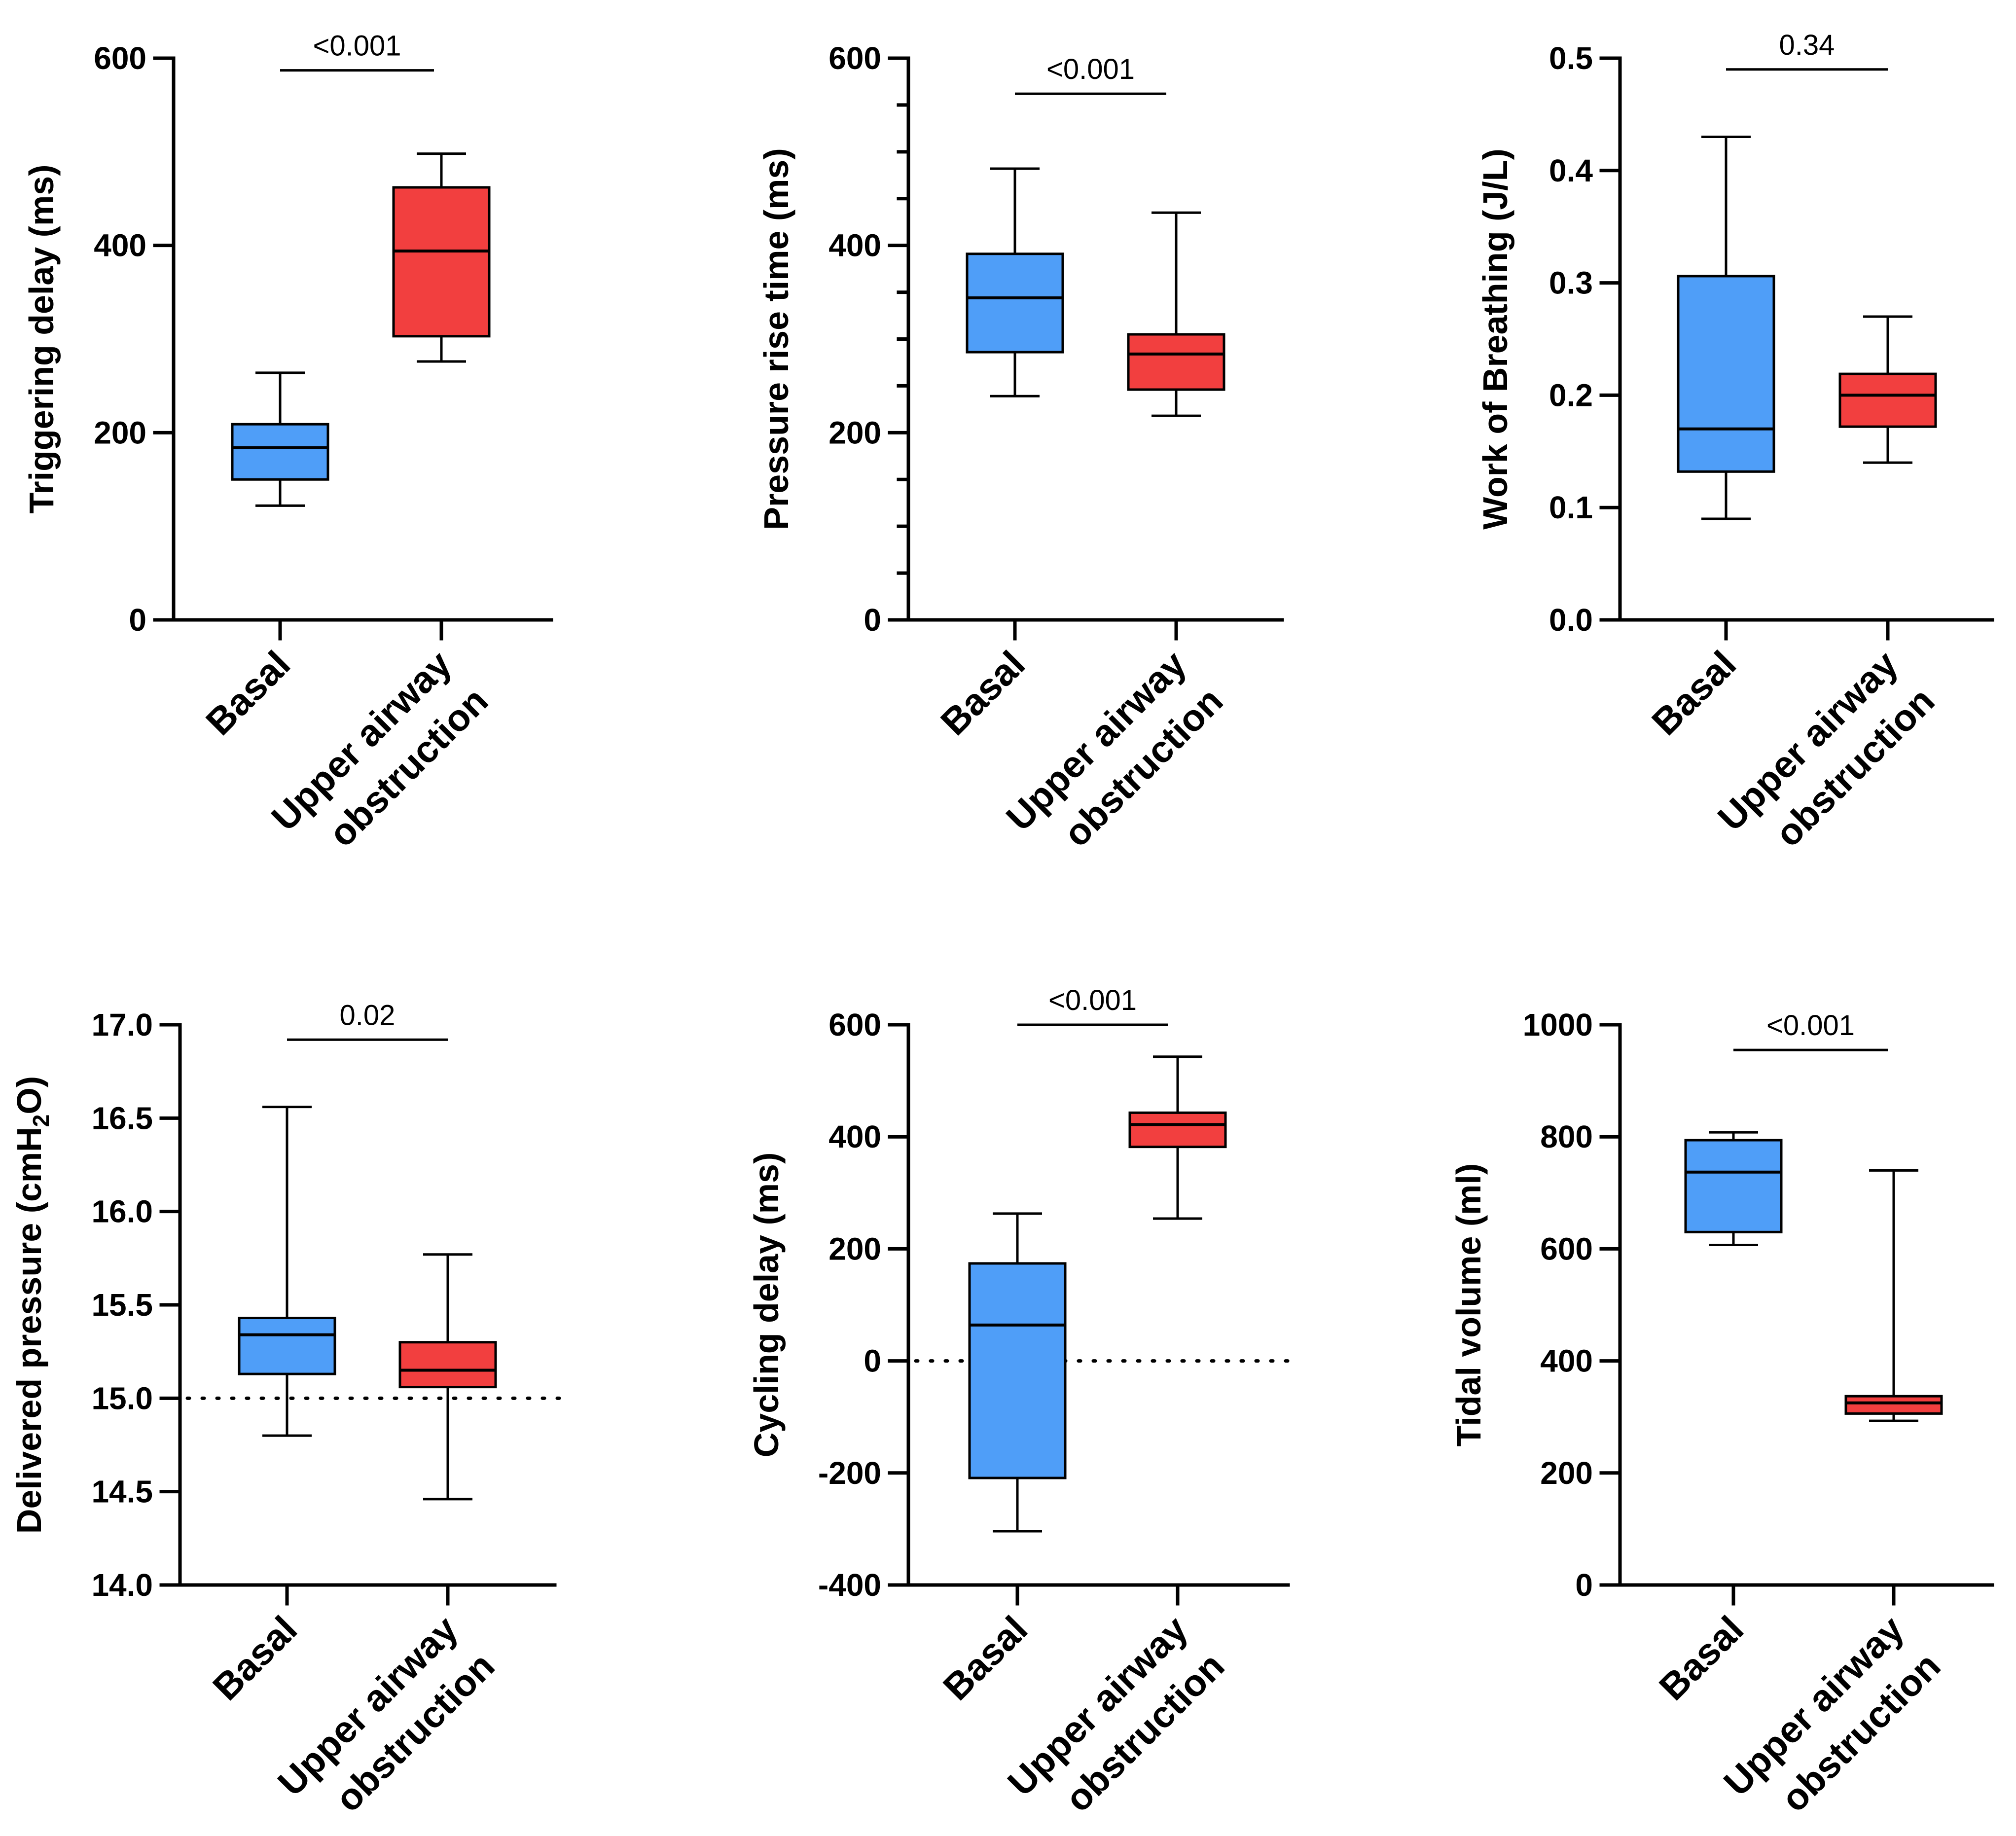 The height and width of the screenshot is (1836, 2016). Describe the element at coordinates (849, 1473) in the screenshot. I see `y-tick-label: -200` at that location.